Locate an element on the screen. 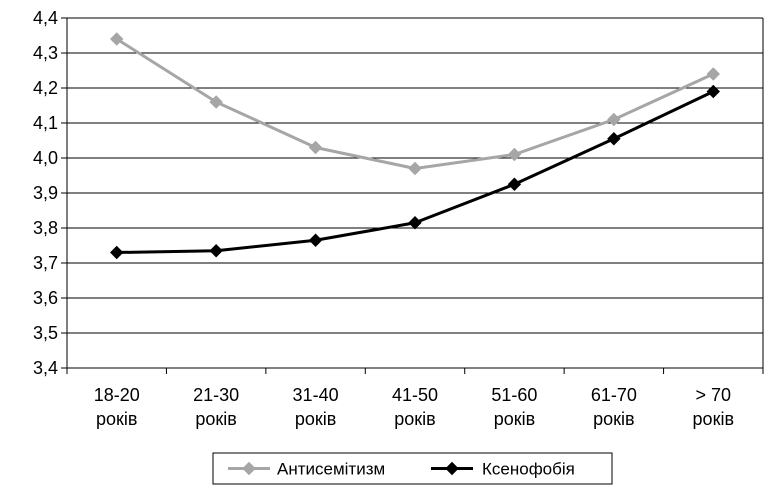 This screenshot has width=769, height=489. y-tick-label: 3,6 is located at coordinates (45, 298).